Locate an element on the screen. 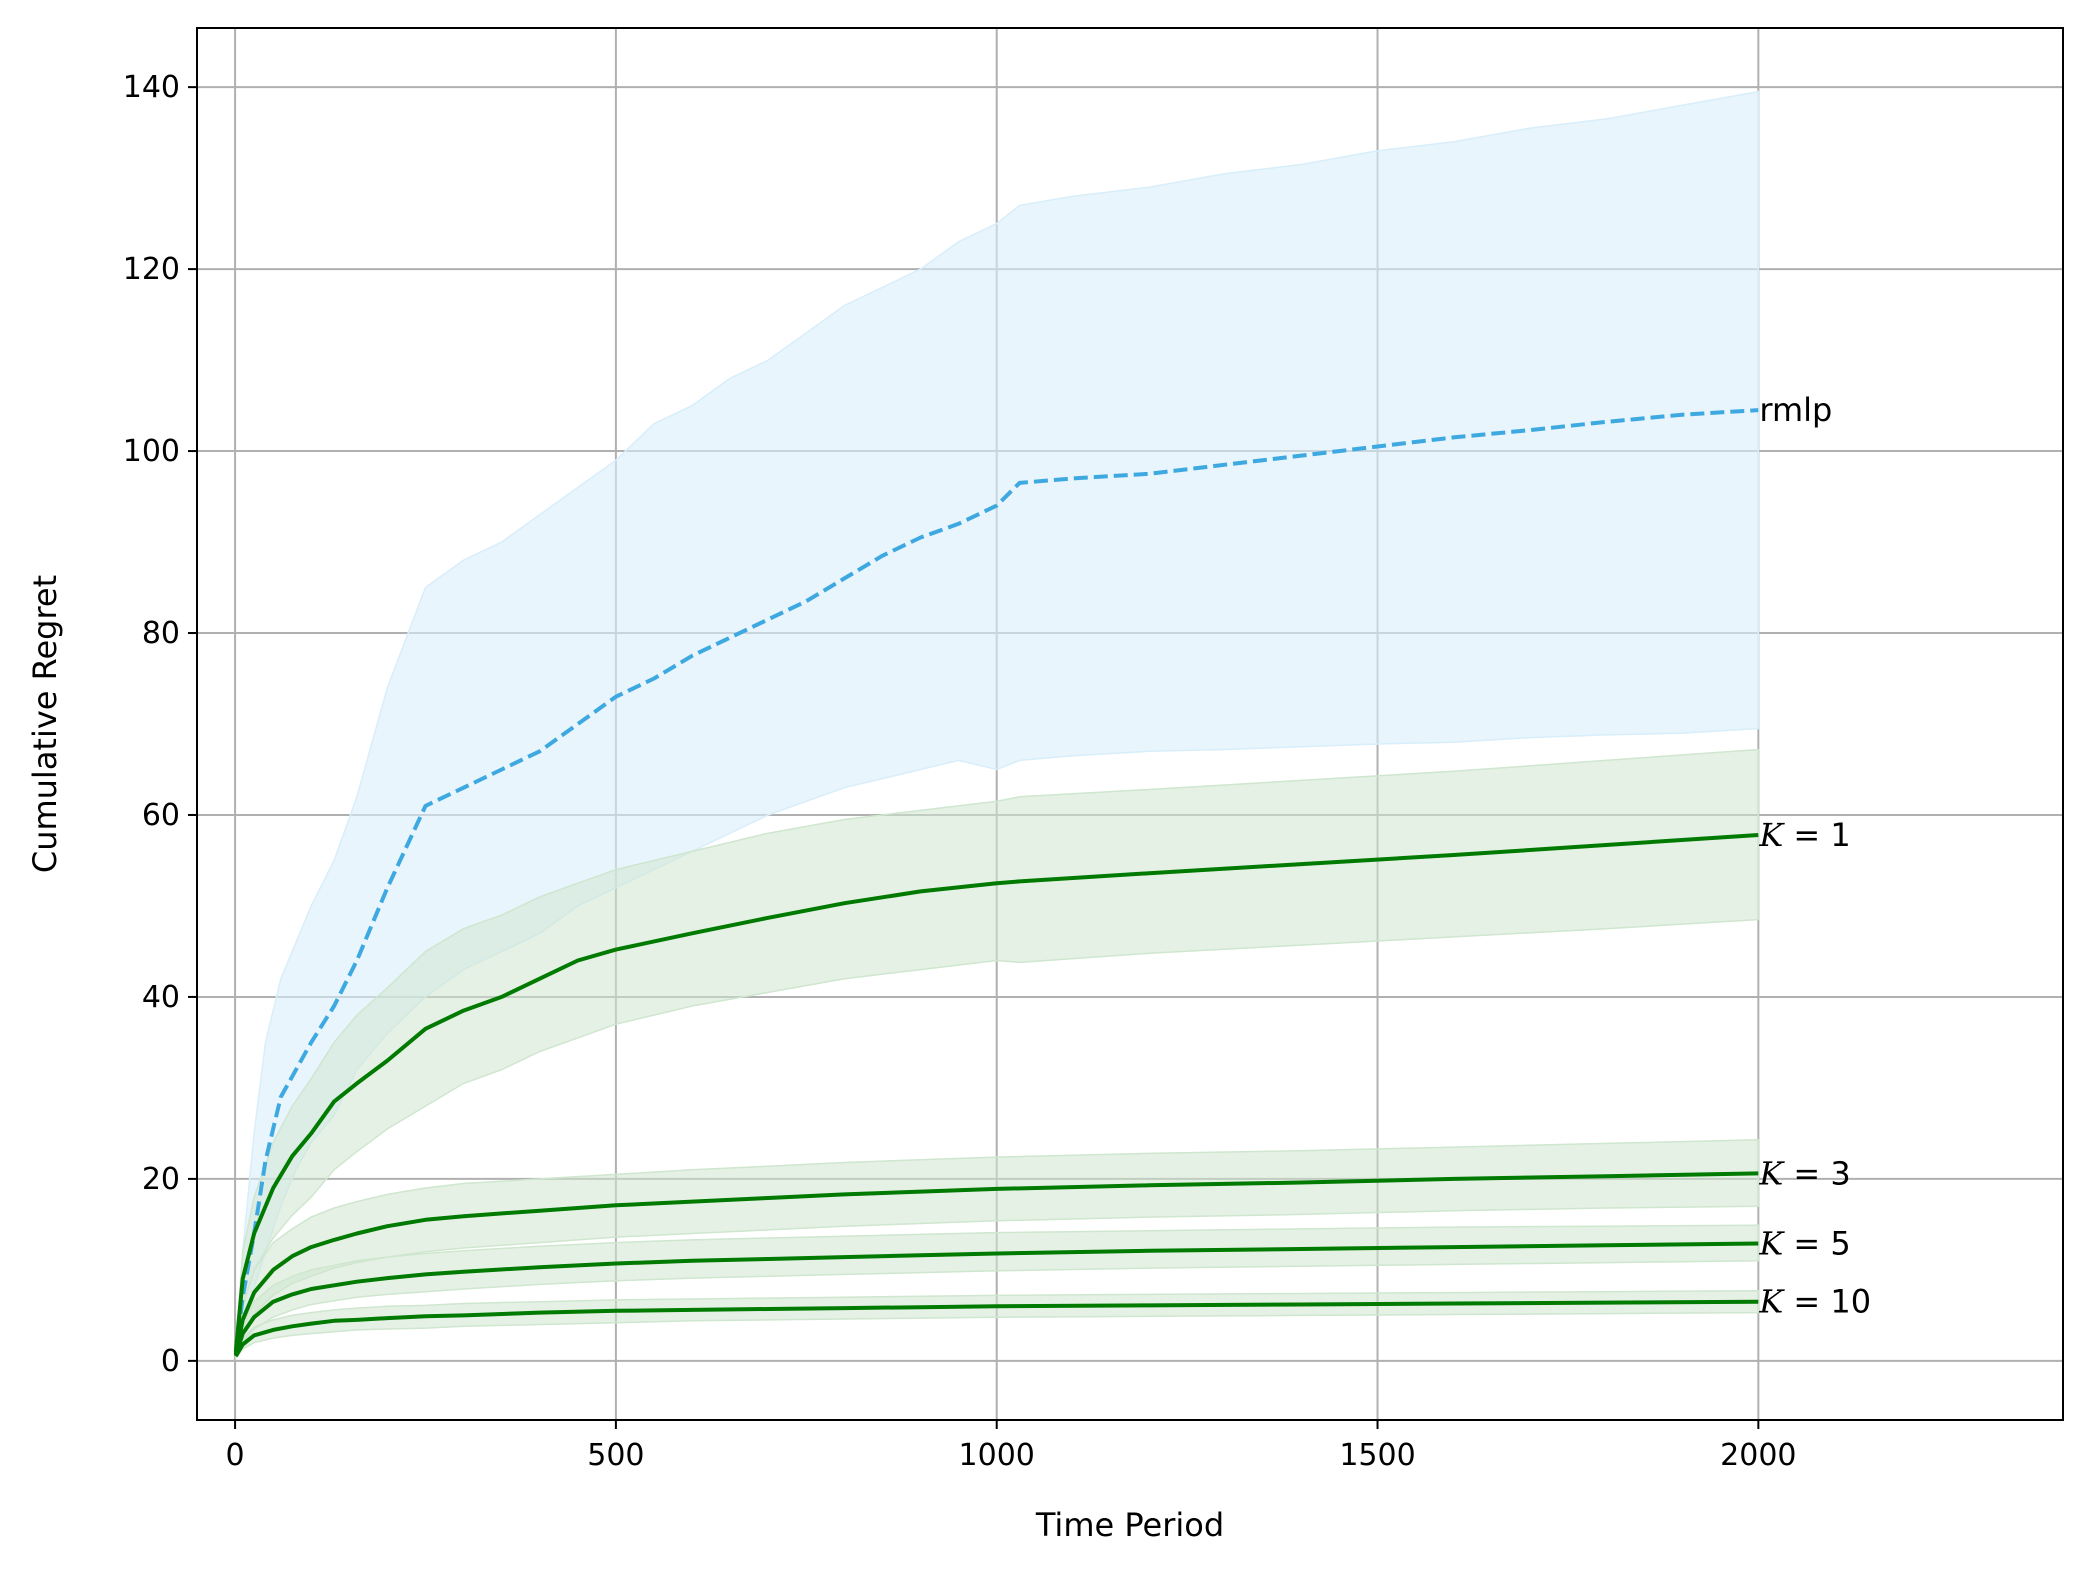 The width and height of the screenshot is (2085, 1571). x-tick-label: 1500 is located at coordinates (1377, 1455).